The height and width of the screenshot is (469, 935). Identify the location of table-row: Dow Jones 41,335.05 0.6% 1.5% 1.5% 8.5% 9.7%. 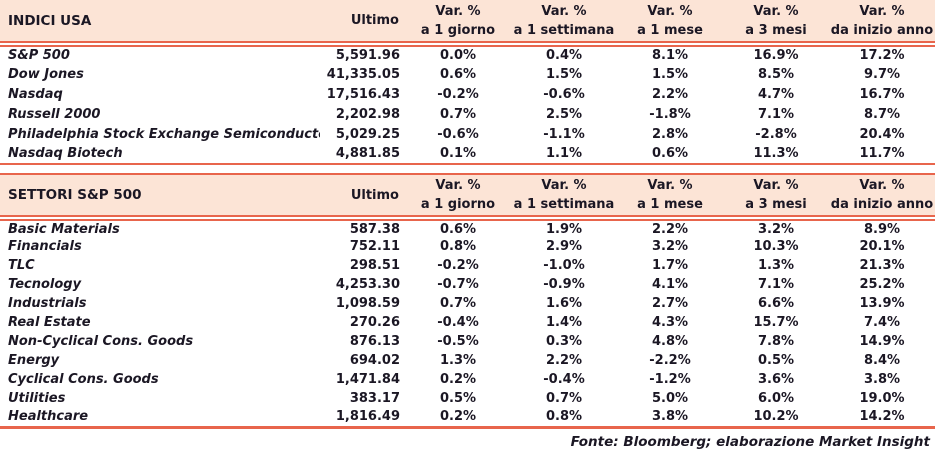
(467, 74).